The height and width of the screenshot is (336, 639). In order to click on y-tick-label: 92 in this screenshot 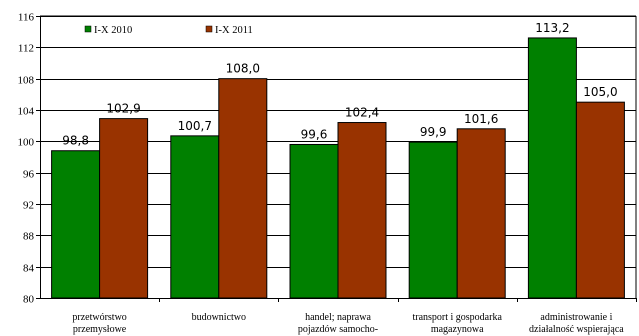, I will do `click(28, 206)`.